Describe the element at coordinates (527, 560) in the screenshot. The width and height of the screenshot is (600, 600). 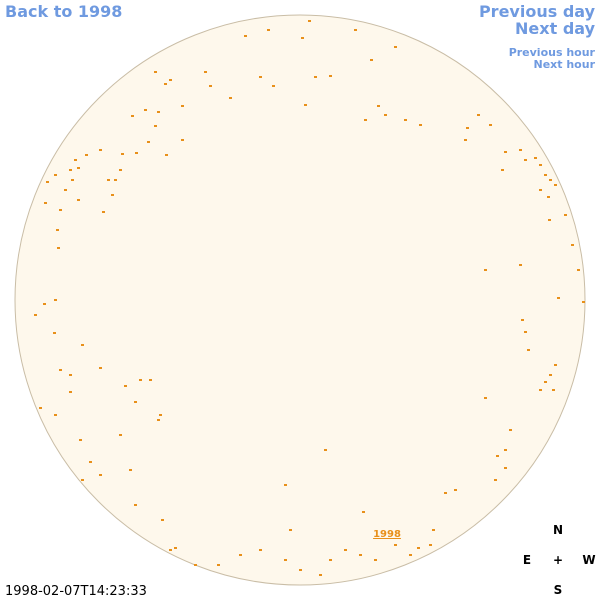
I see `compass-east: E` at that location.